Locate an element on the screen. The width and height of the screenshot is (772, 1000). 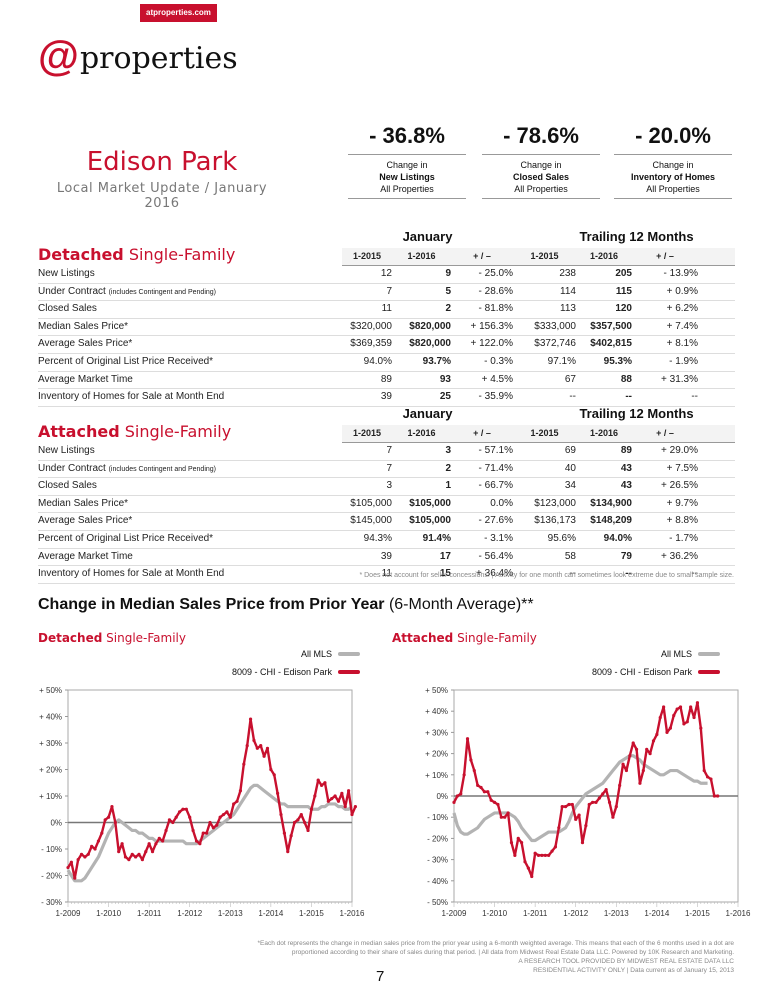
table-cell: $105,000 is located at coordinates (430, 503).